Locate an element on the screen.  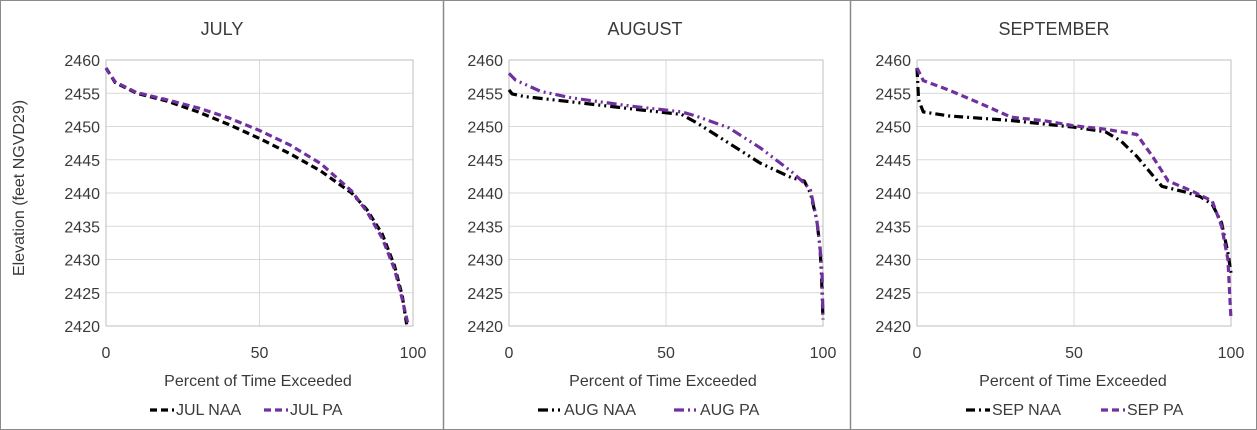
chart-title: JULY is located at coordinates (222, 29).